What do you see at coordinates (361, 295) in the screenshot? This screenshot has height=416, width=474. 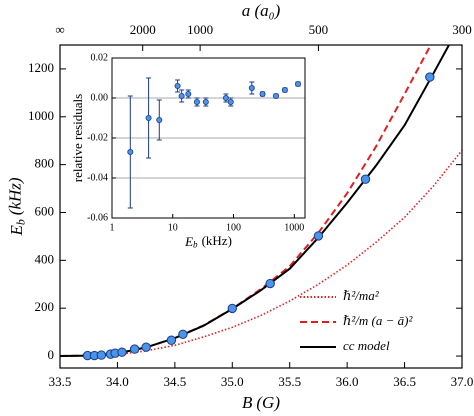 I see `legend-label: ℏ²/ma²` at bounding box center [361, 295].